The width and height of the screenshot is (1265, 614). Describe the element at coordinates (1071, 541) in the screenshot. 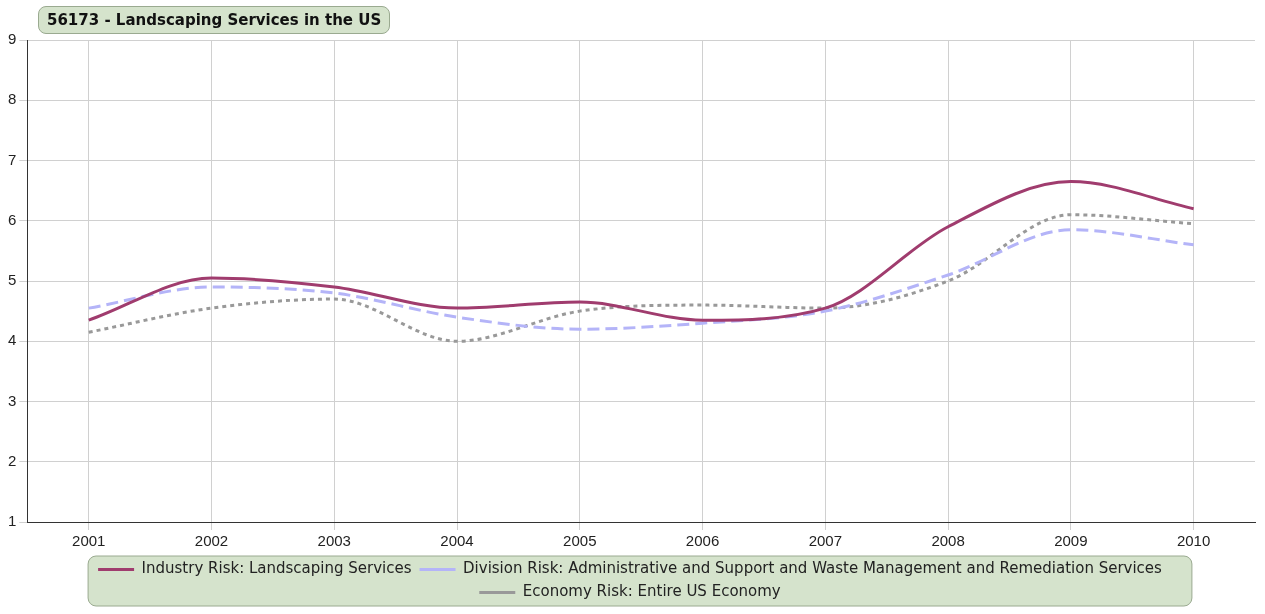

I see `x-tick-label: 2009` at that location.